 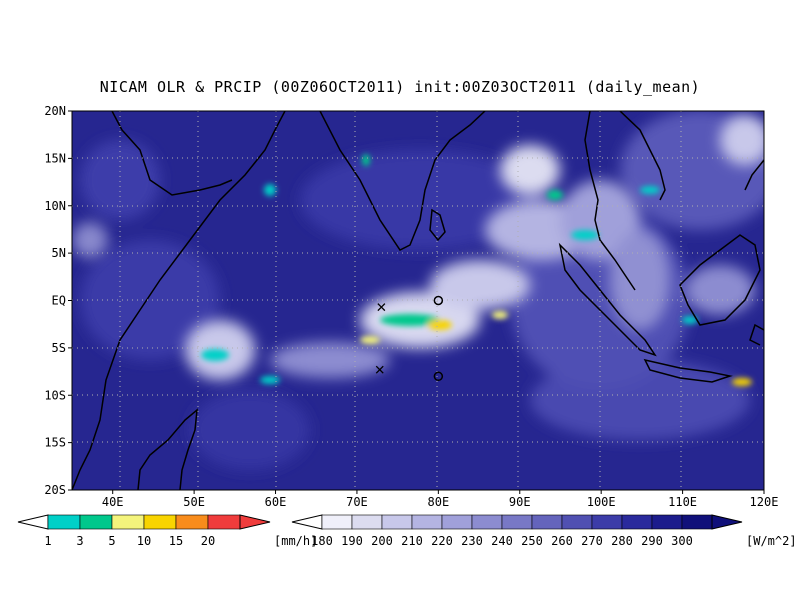 I want to click on colorbar-tick-label: 15, so click(x=176, y=541).